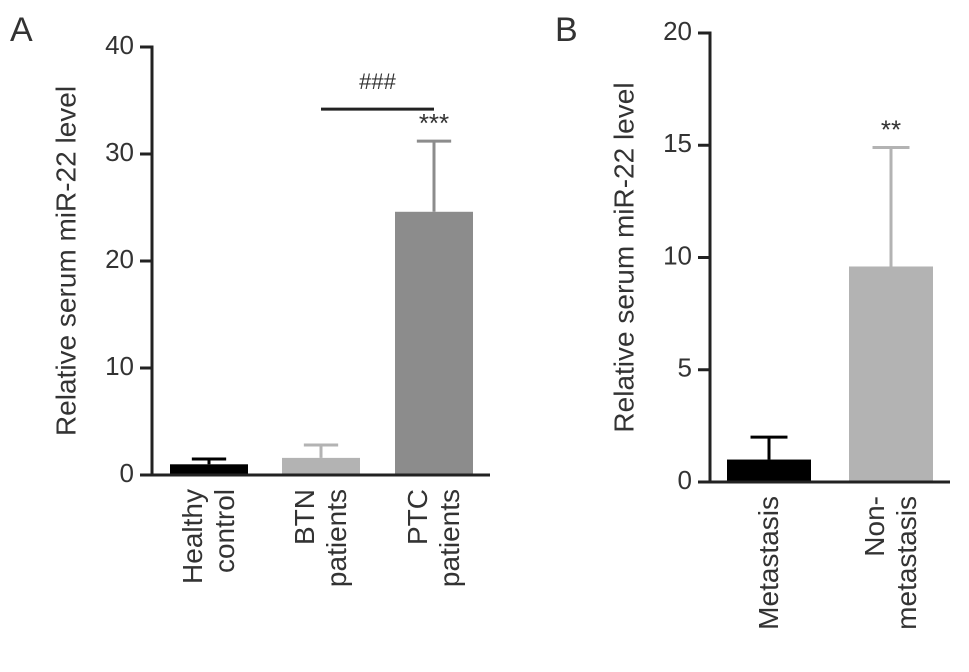 This screenshot has width=969, height=672. I want to click on x-tick-label: Non-metastasis, so click(891, 568).